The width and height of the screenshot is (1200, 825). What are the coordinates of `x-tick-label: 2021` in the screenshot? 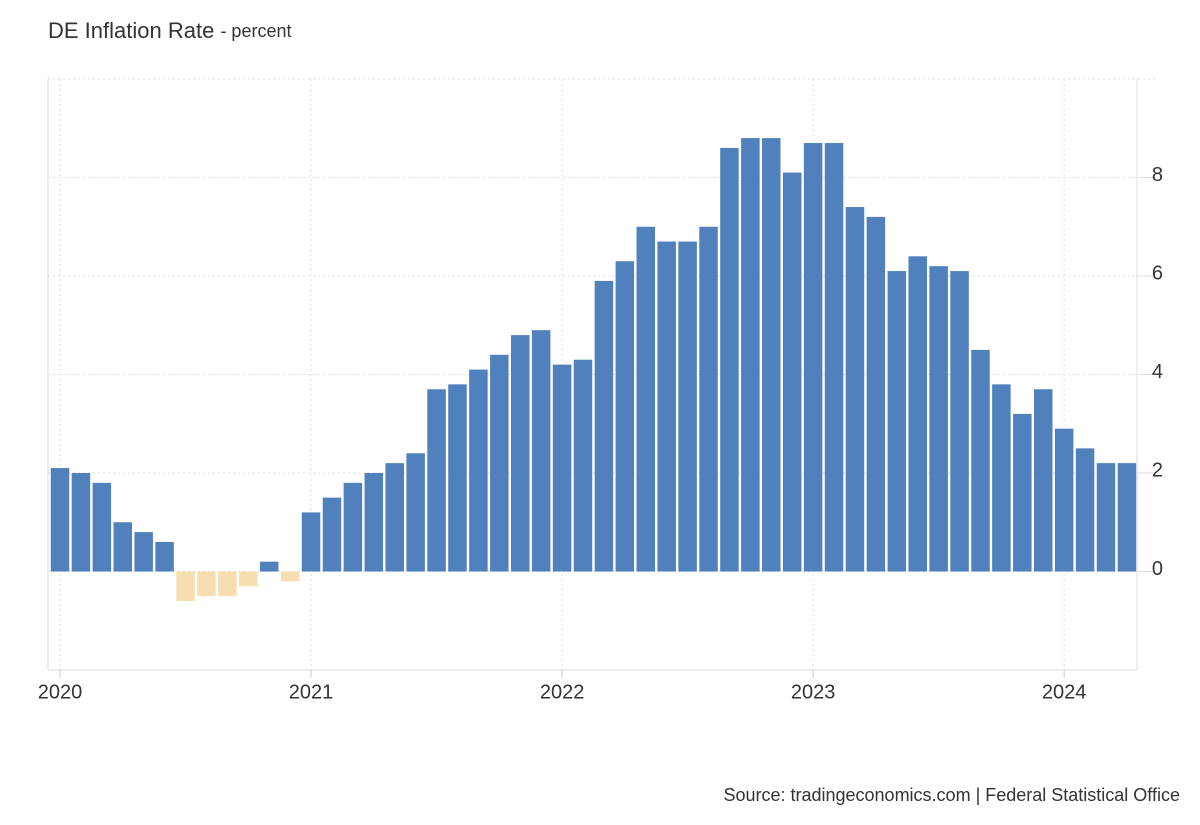 It's located at (311, 692).